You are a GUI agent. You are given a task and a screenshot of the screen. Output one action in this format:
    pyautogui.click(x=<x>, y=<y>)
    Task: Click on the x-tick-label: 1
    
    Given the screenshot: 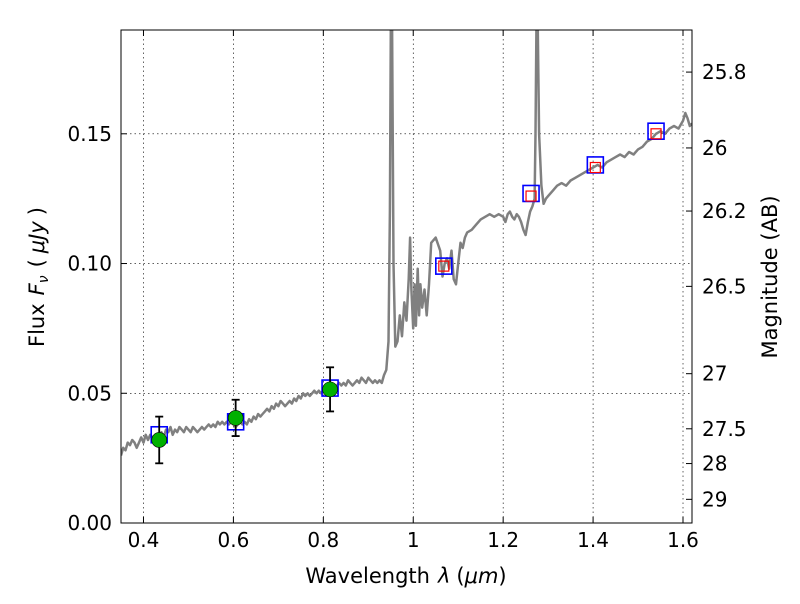 What is the action you would take?
    pyautogui.click(x=413, y=540)
    